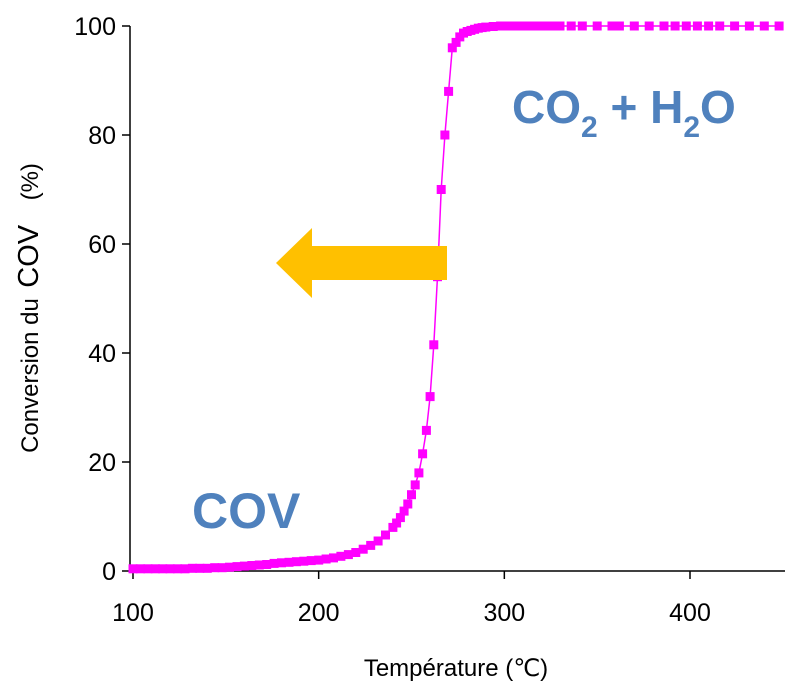 This screenshot has width=794, height=687. What do you see at coordinates (102, 136) in the screenshot?
I see `y-tick-label: 80` at bounding box center [102, 136].